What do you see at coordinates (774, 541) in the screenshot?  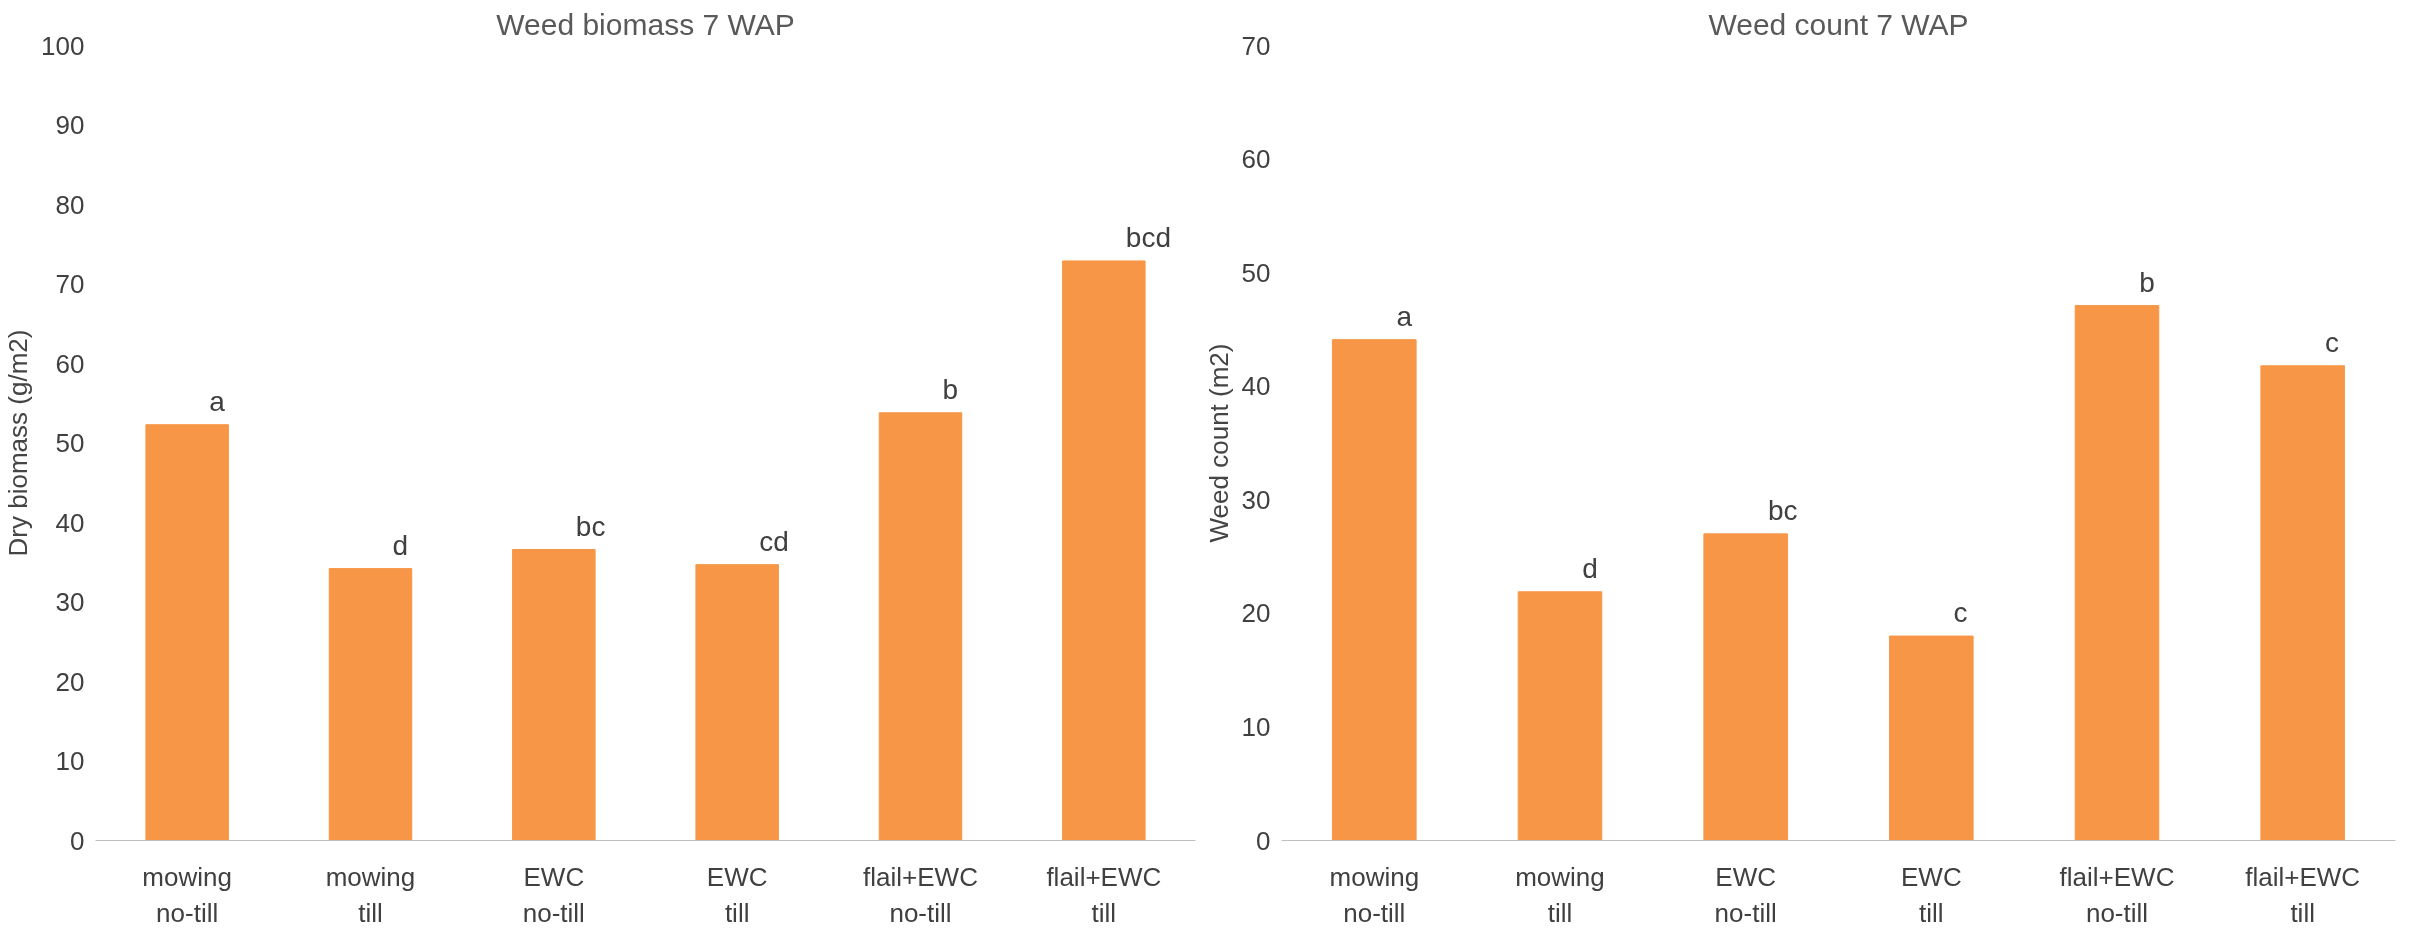 I see `annotation: cd` at bounding box center [774, 541].